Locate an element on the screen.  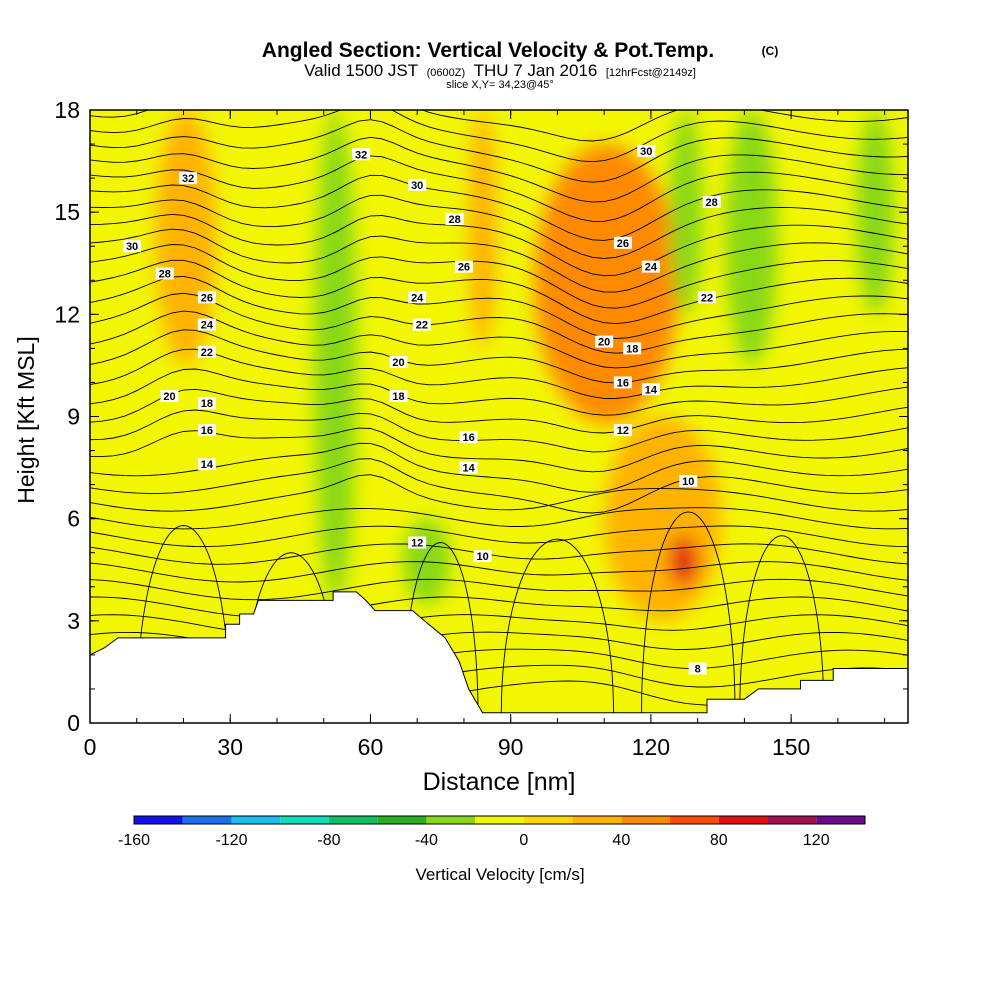
isentrope-label-text: 12 is located at coordinates (417, 544).